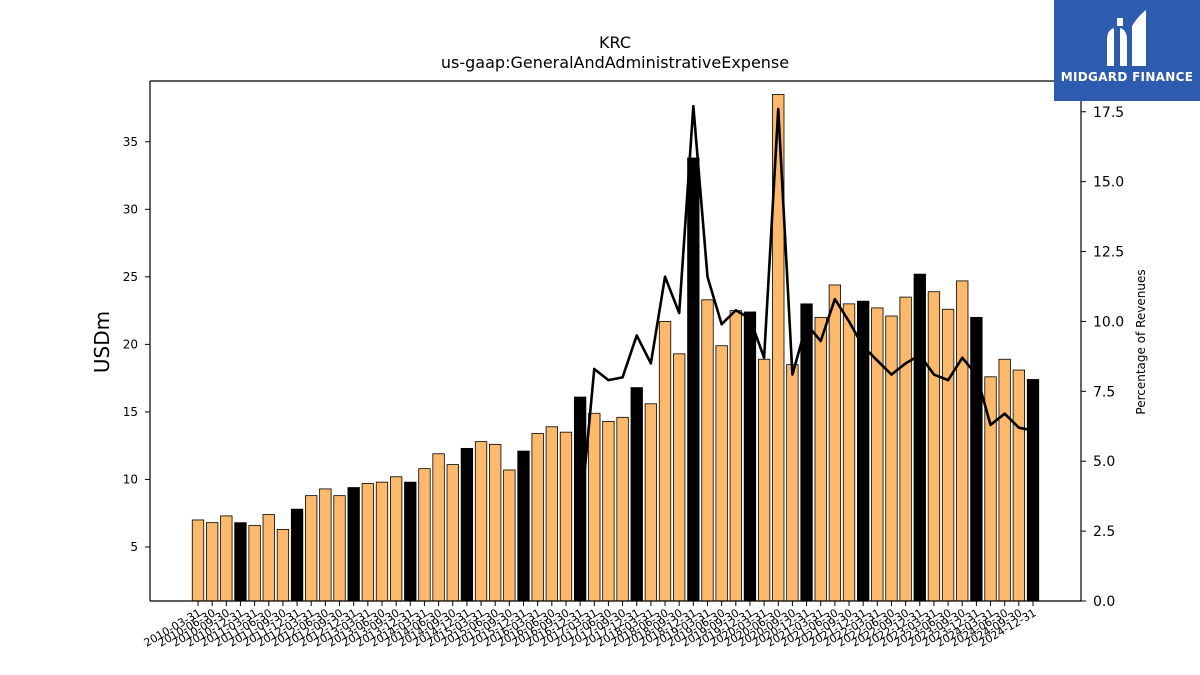  I want to click on y2-tick-label-17.5: 17.5, so click(1108, 113).